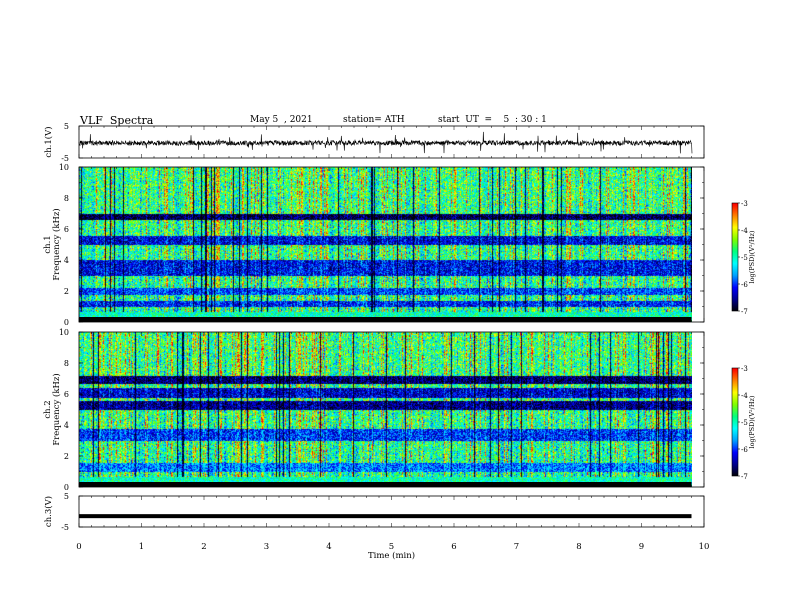 The width and height of the screenshot is (792, 612). What do you see at coordinates (735, 257) in the screenshot?
I see `colorbar-ch1` at bounding box center [735, 257].